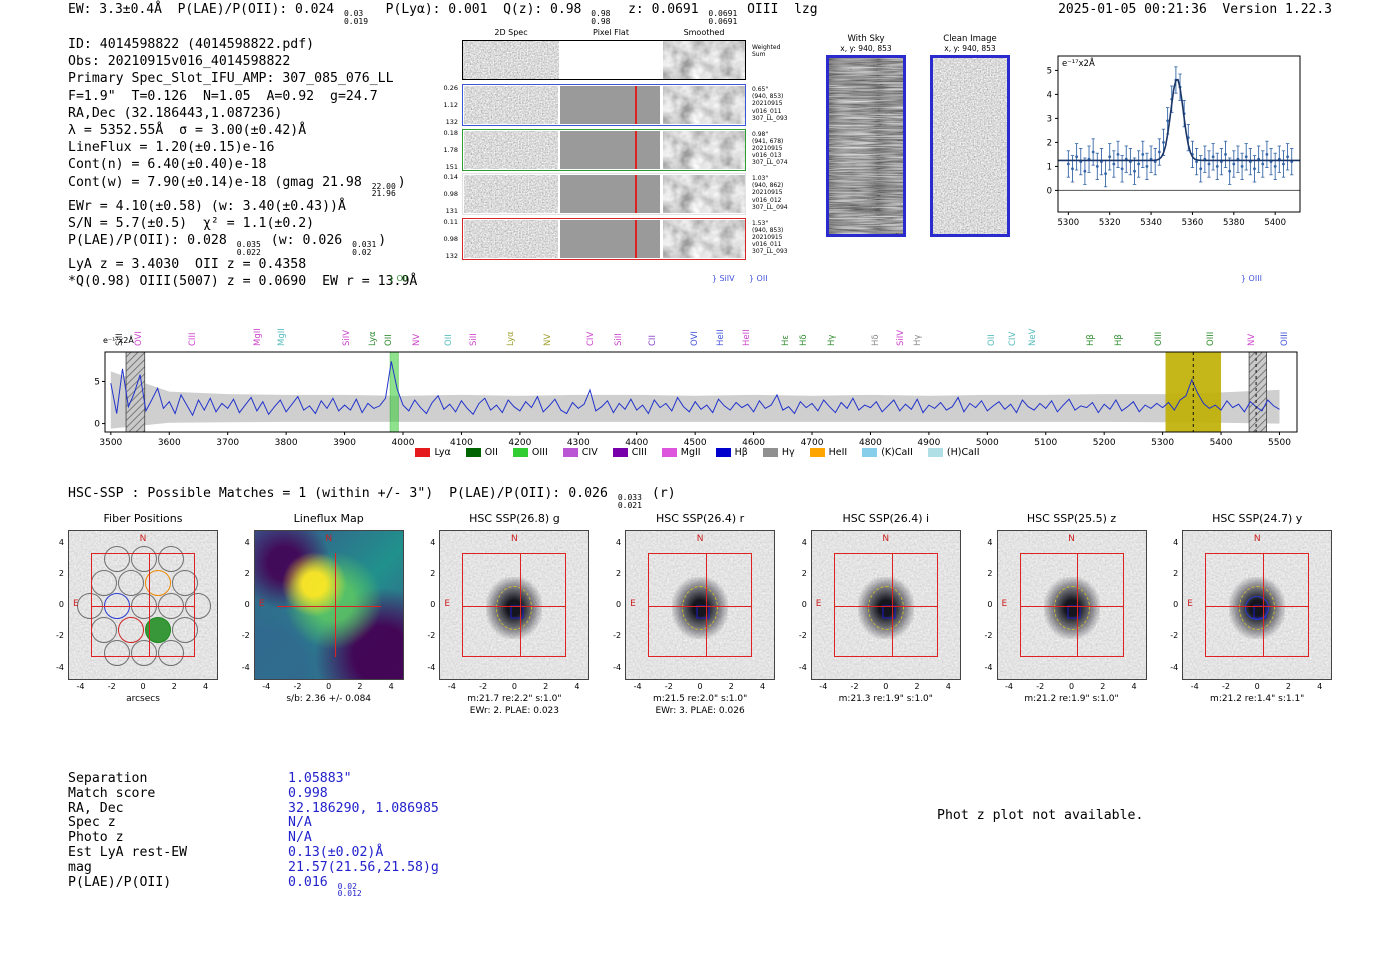 The image size is (1400, 953). What do you see at coordinates (112, 793) in the screenshot?
I see `table-row-label: Match score` at bounding box center [112, 793].